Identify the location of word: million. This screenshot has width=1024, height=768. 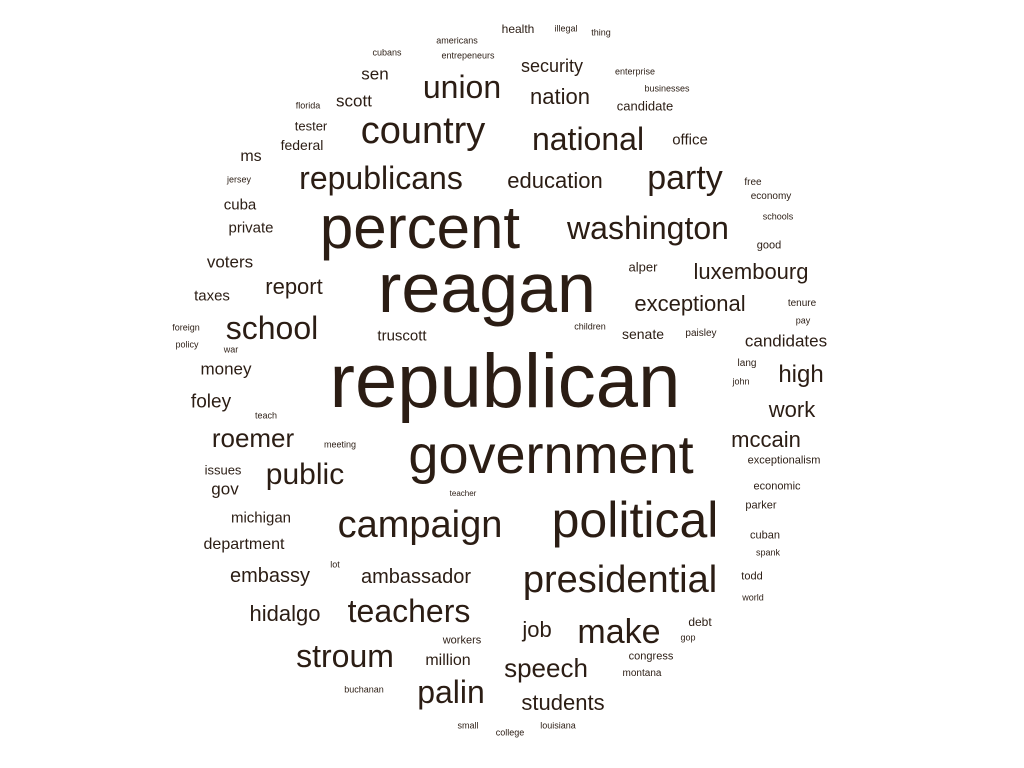
(448, 660).